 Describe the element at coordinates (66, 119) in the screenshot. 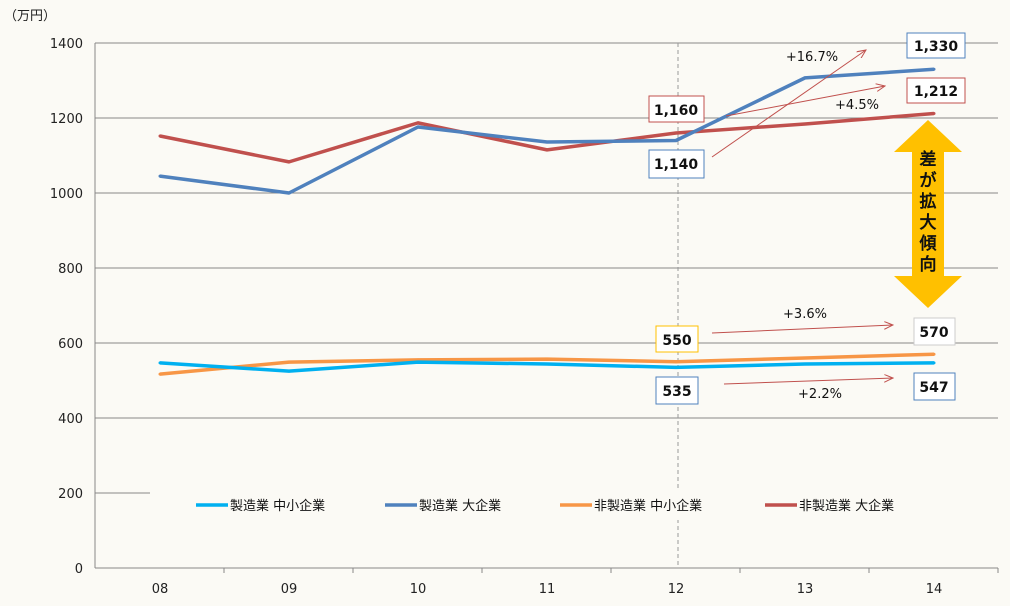

I see `y-tick-label: 1200` at that location.